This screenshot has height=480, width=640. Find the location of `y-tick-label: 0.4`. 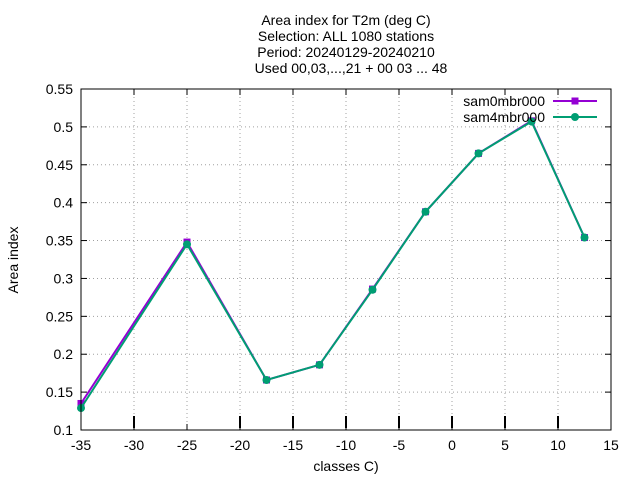

y-tick-label: 0.4 is located at coordinates (64, 203).